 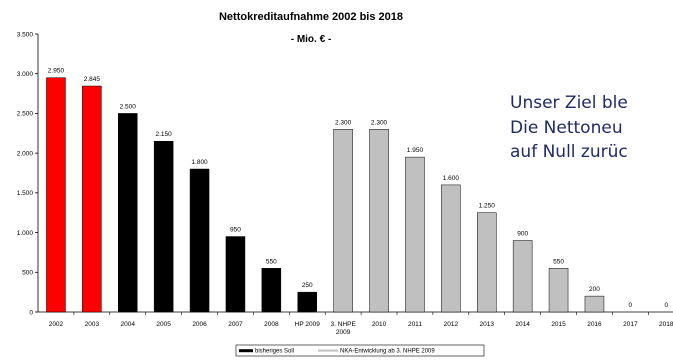 I want to click on x-tick-label: 2002, so click(x=56, y=324).